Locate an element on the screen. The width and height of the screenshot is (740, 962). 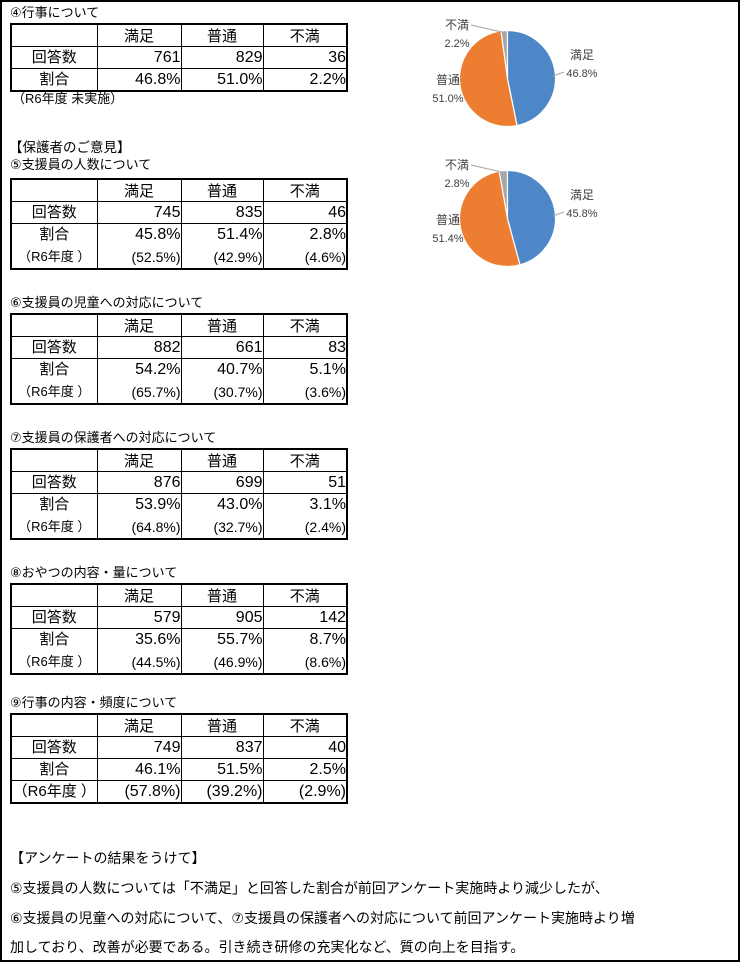
value-cell: 699 is located at coordinates (222, 482).